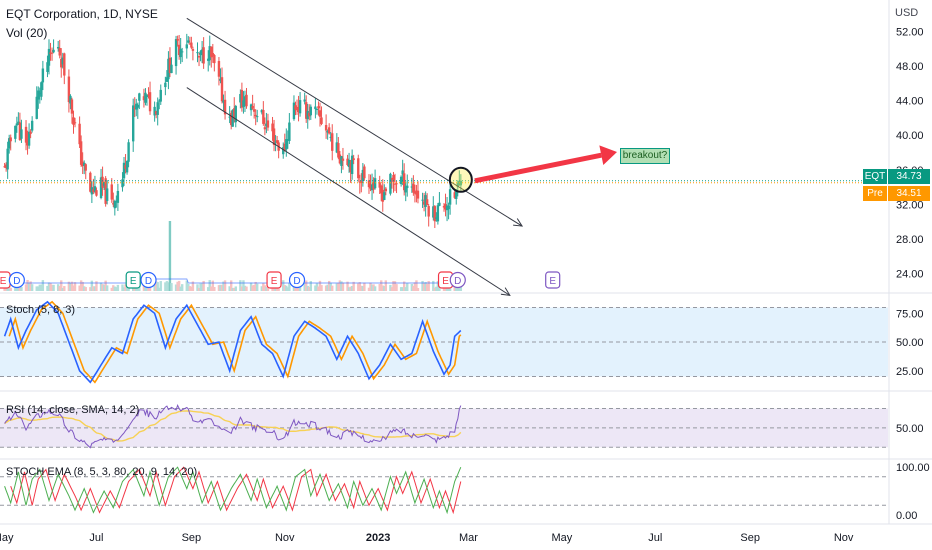  What do you see at coordinates (910, 372) in the screenshot?
I see `stoch-tick-label: 25.00` at bounding box center [910, 372].